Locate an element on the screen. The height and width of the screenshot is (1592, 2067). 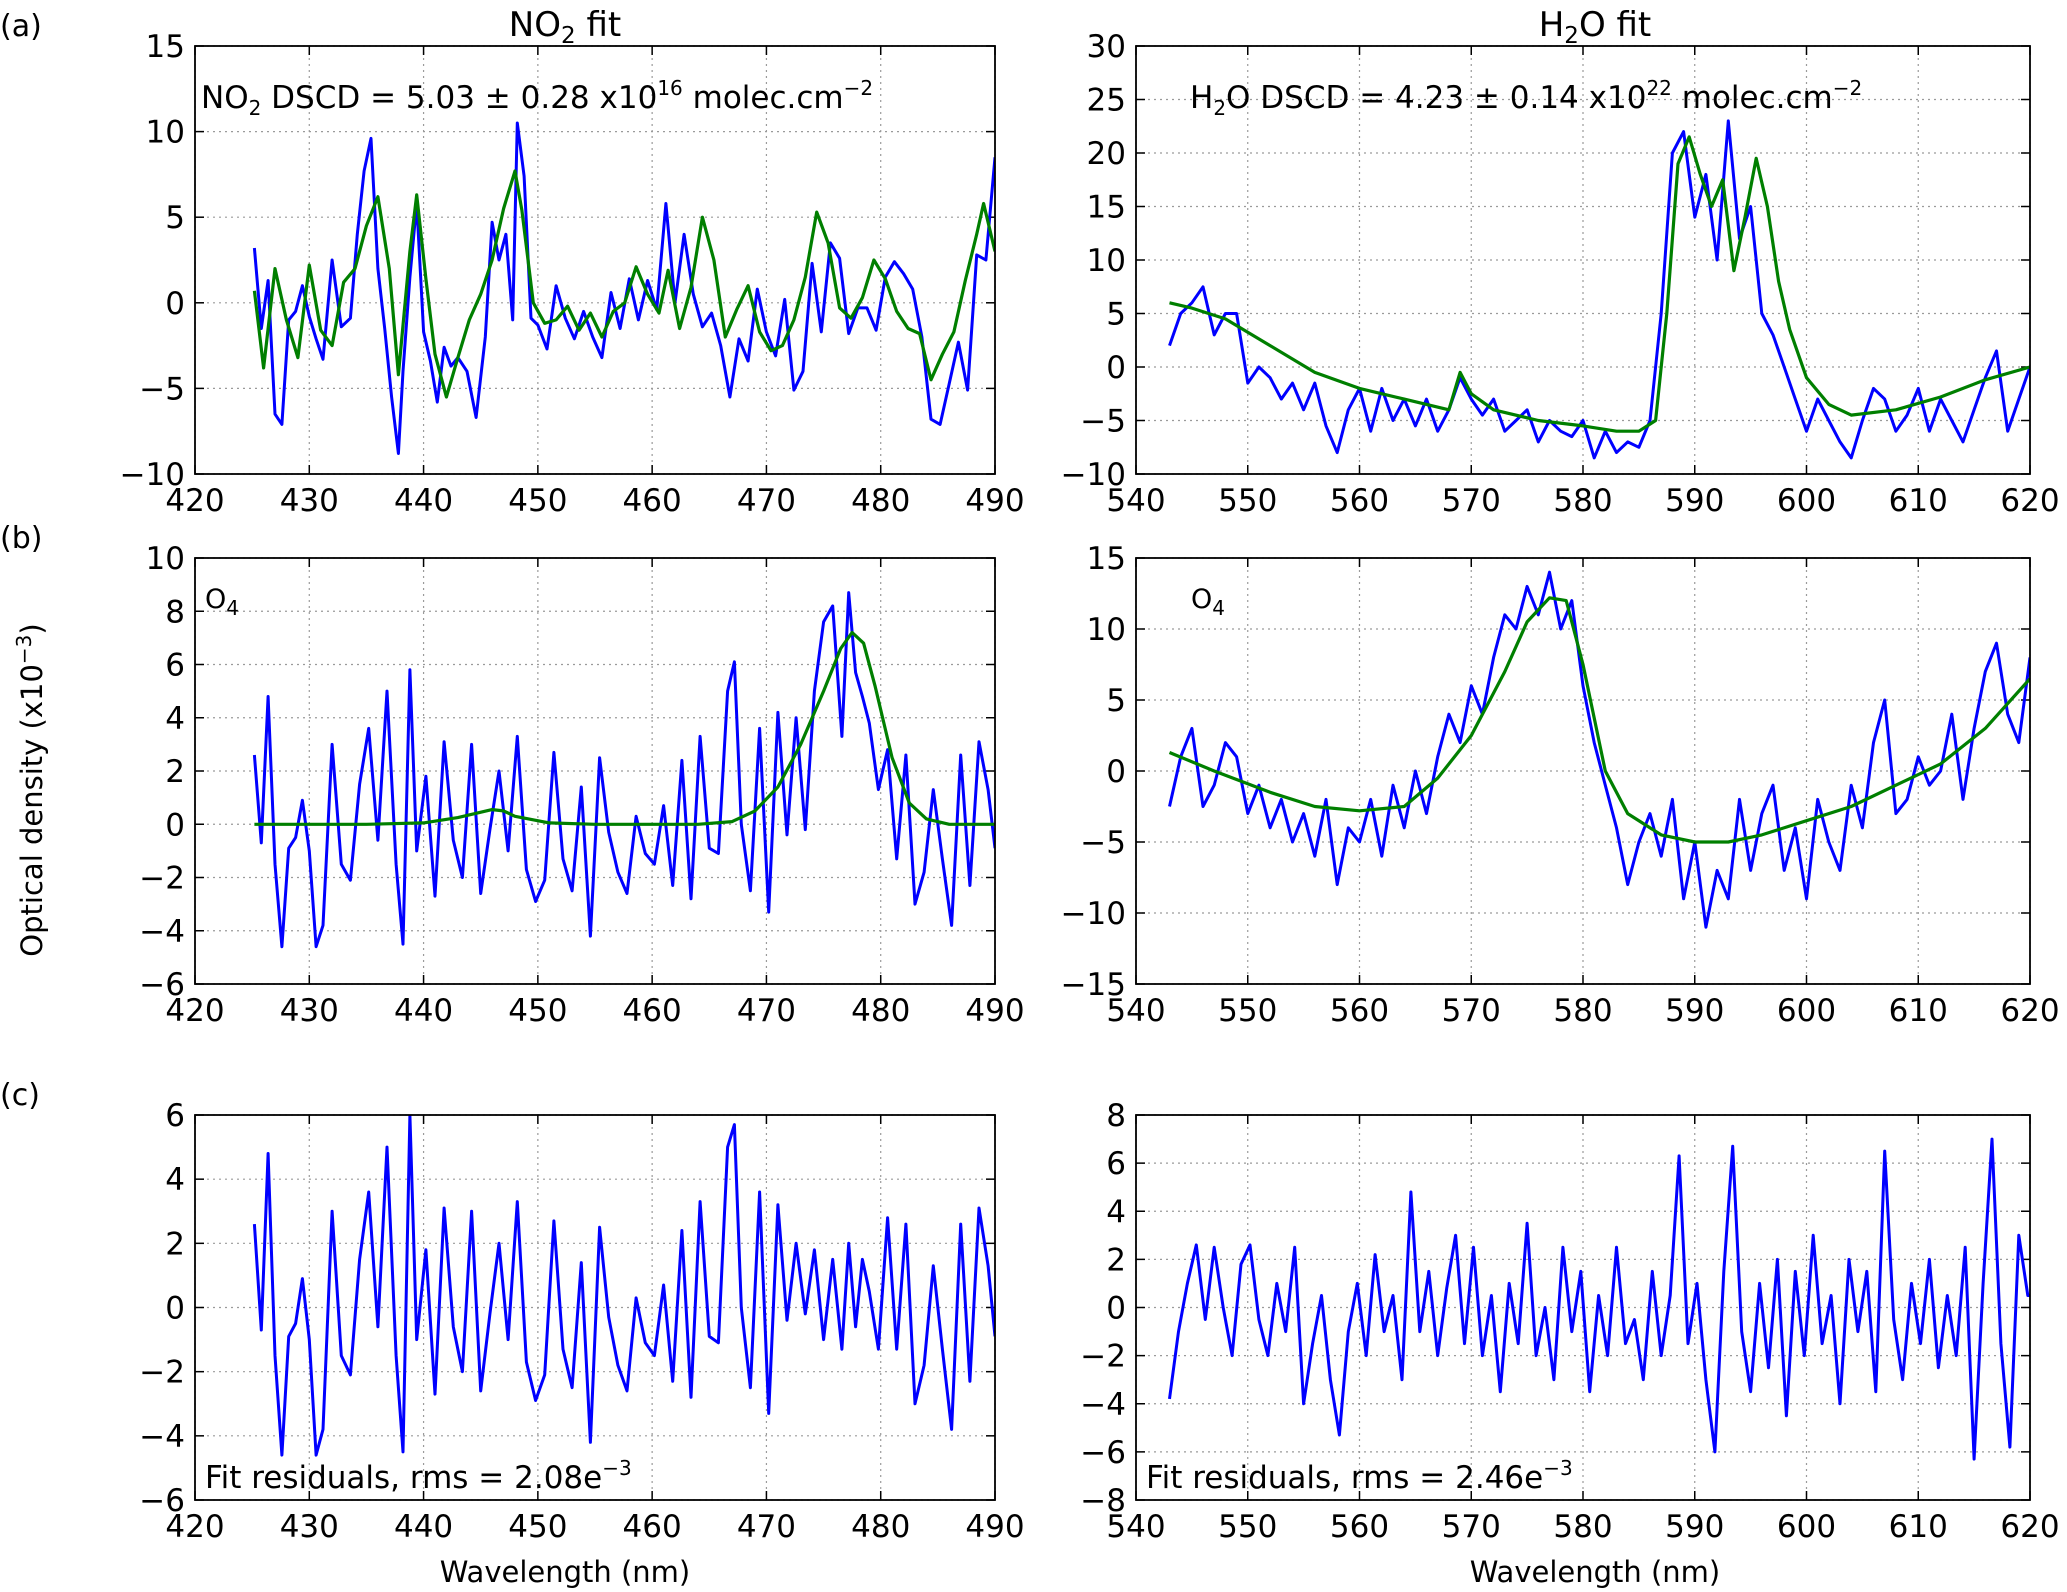
annotation-pre: Fit residuals, rms = 2.08e is located at coordinates (403, 1478).